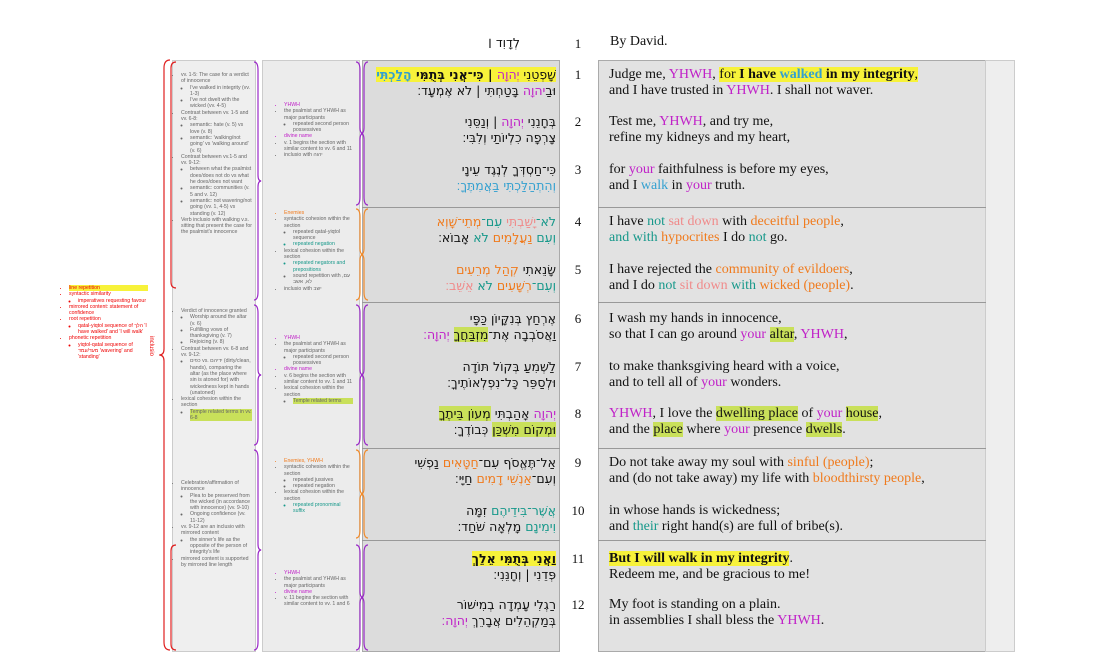 This screenshot has height=666, width=1110. I want to click on phrase: רַגְלִי עָמְדָה בְמִישׁוֹר, so click(506, 604).